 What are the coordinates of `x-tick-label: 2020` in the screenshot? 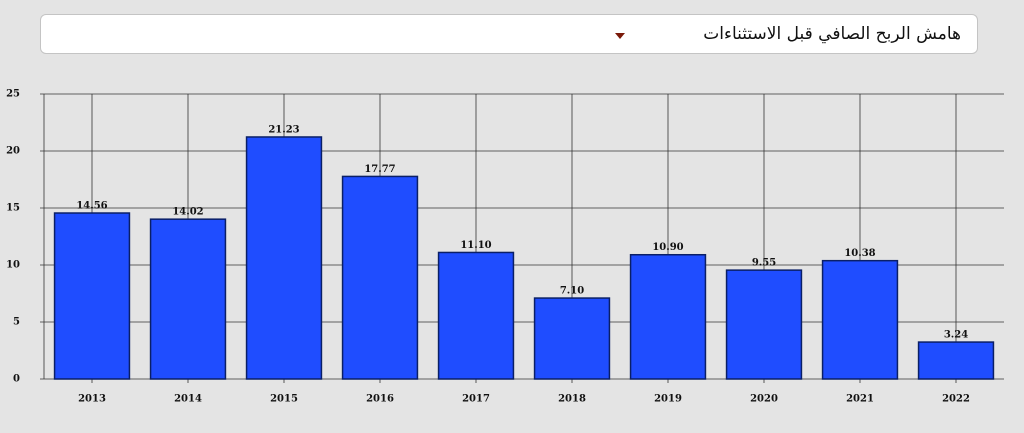 It's located at (764, 399).